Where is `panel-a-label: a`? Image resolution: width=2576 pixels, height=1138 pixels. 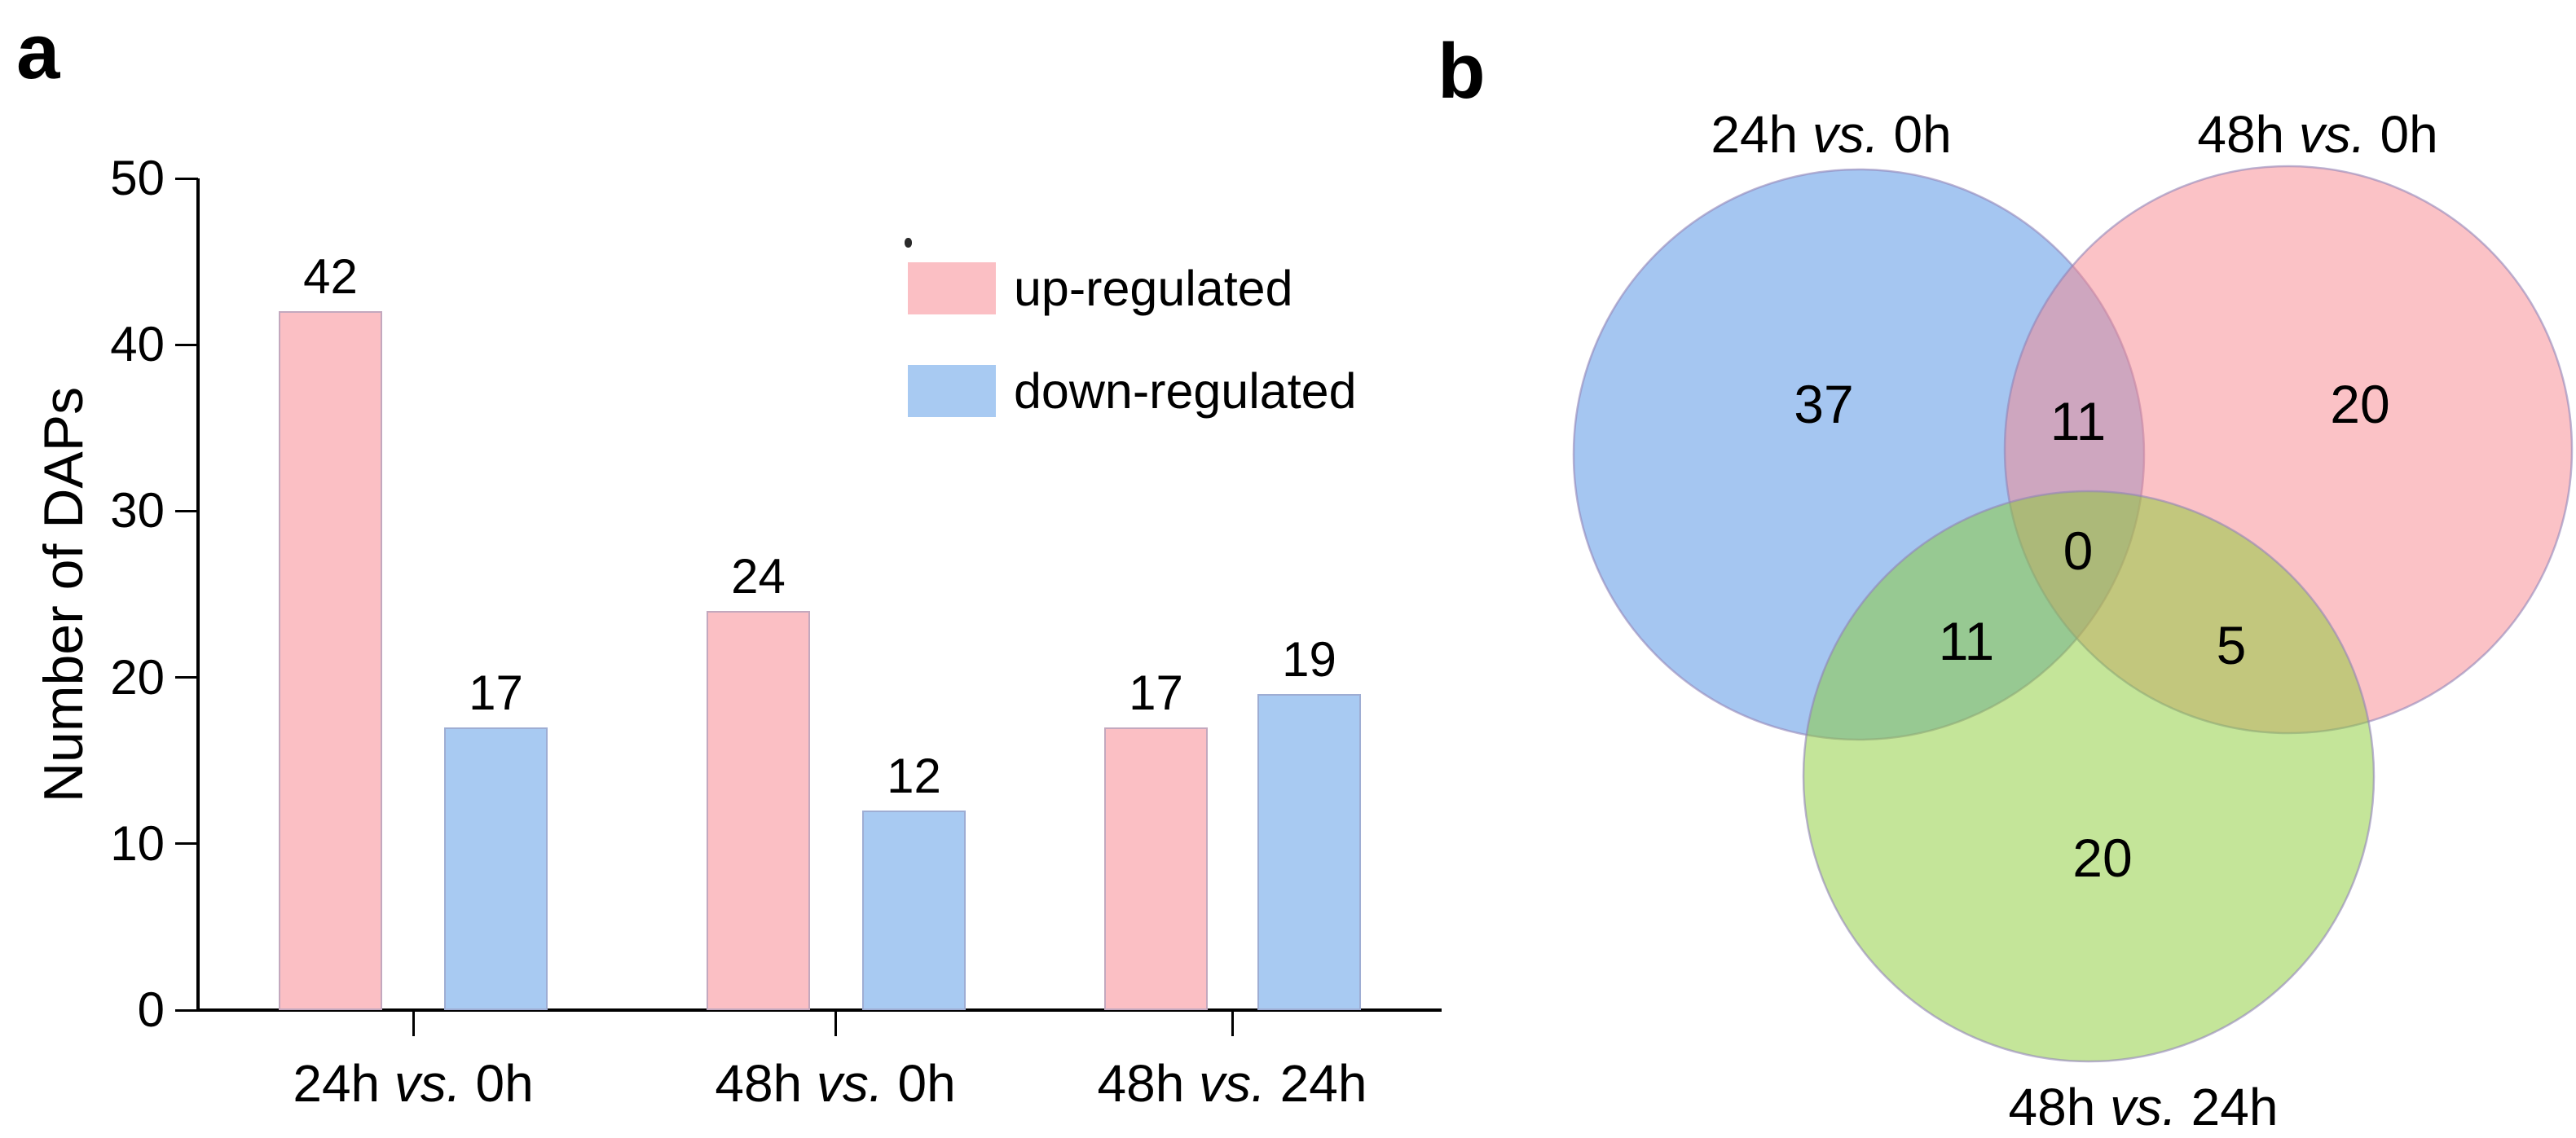 panel-a-label: a is located at coordinates (38, 51).